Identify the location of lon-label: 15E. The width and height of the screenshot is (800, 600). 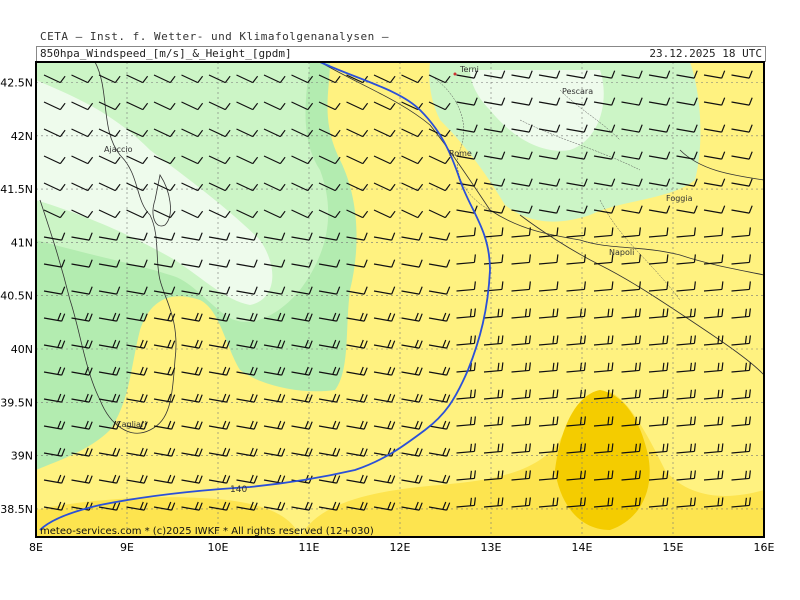
(673, 547).